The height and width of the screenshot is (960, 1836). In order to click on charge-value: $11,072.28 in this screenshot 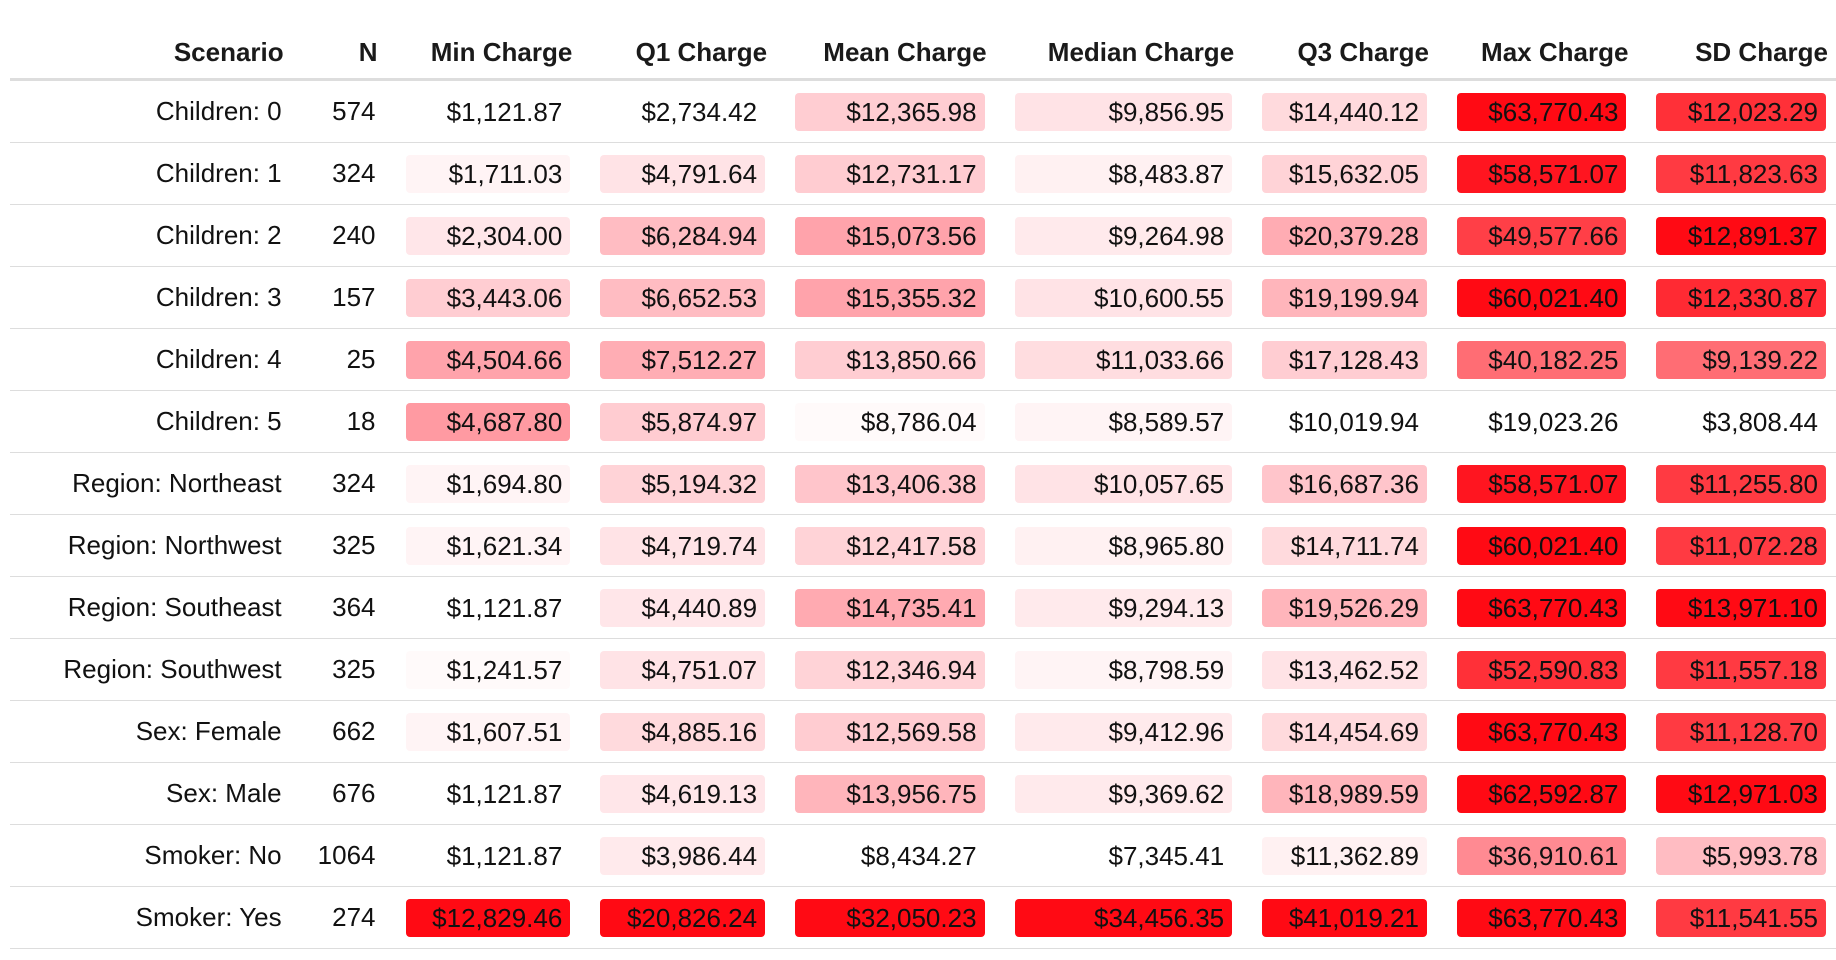, I will do `click(1741, 545)`.